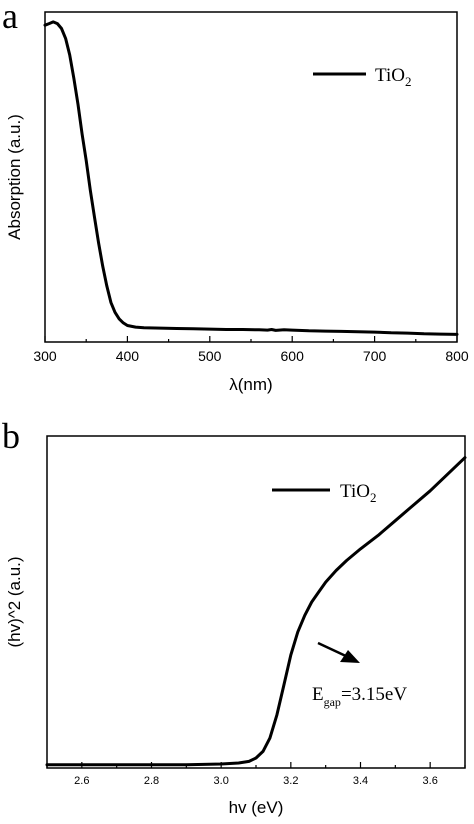  Describe the element at coordinates (290, 781) in the screenshot. I see `panel-b-x-tick-label: 3.2` at that location.